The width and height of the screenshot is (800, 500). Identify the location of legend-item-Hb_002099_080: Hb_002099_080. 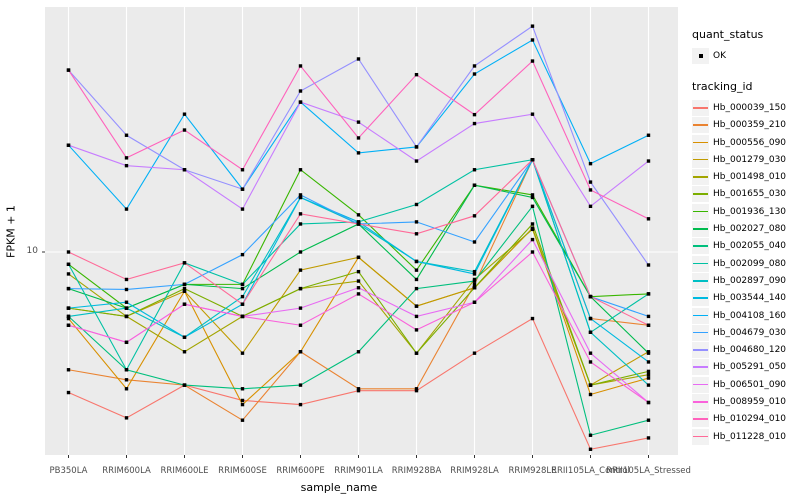
(745, 263).